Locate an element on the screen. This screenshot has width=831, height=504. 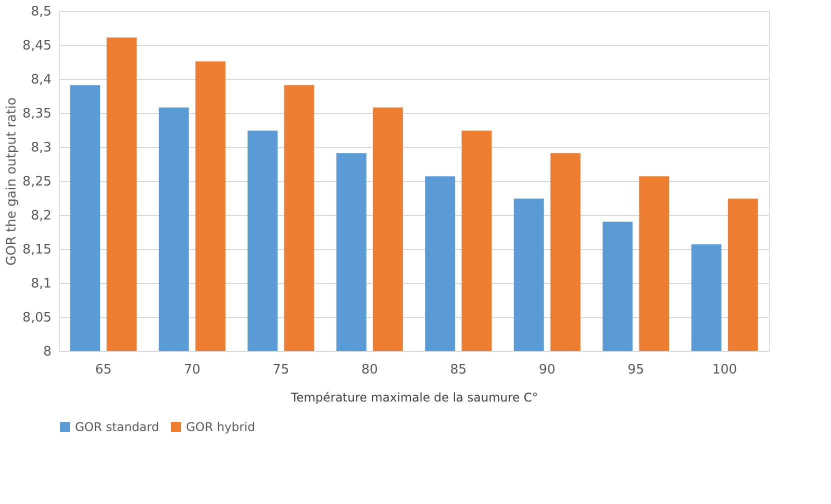
y-tick-label: 8,05 is located at coordinates (37, 318).